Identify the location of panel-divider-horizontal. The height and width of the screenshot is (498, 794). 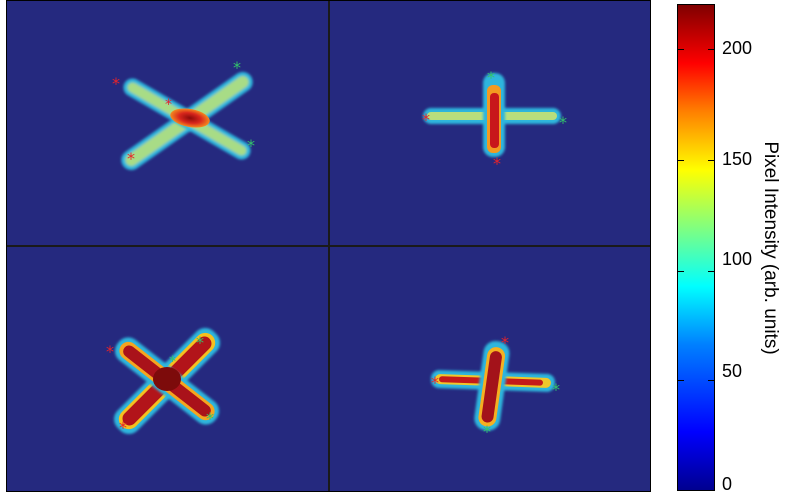
(328, 246).